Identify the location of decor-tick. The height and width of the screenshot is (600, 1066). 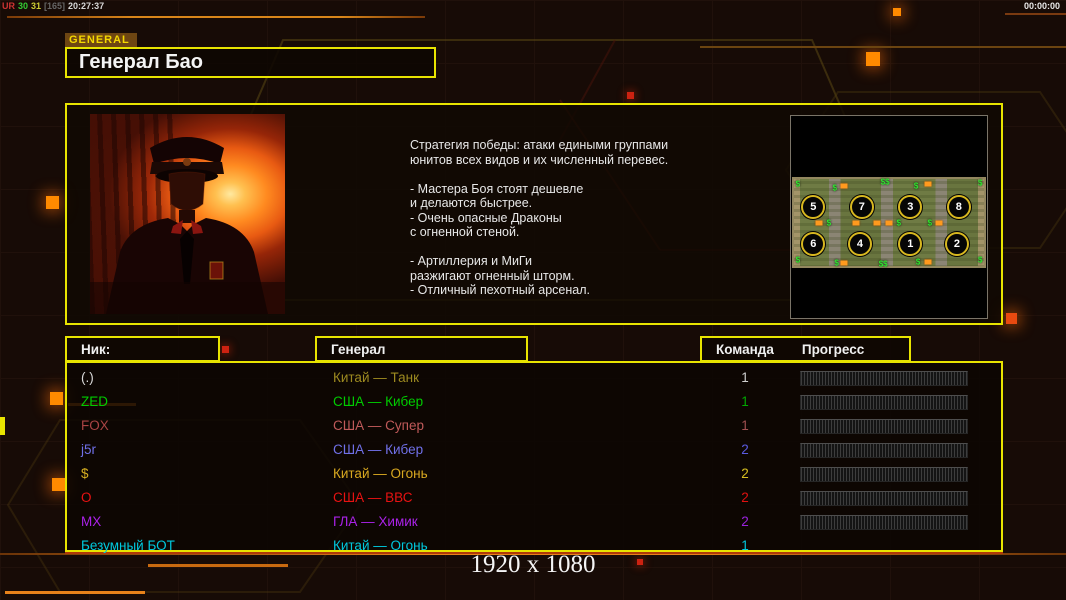
(2, 426).